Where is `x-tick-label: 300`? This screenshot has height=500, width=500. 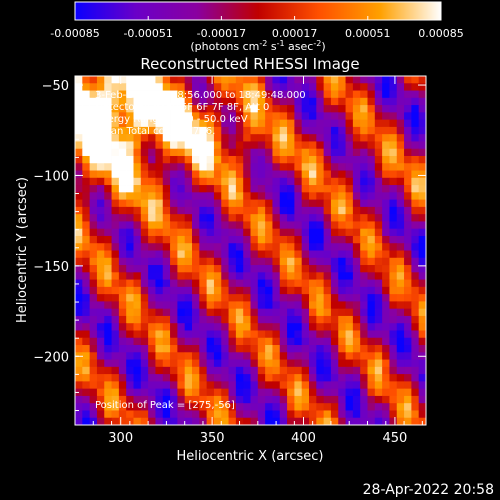
x-tick-label: 300 is located at coordinates (120, 438).